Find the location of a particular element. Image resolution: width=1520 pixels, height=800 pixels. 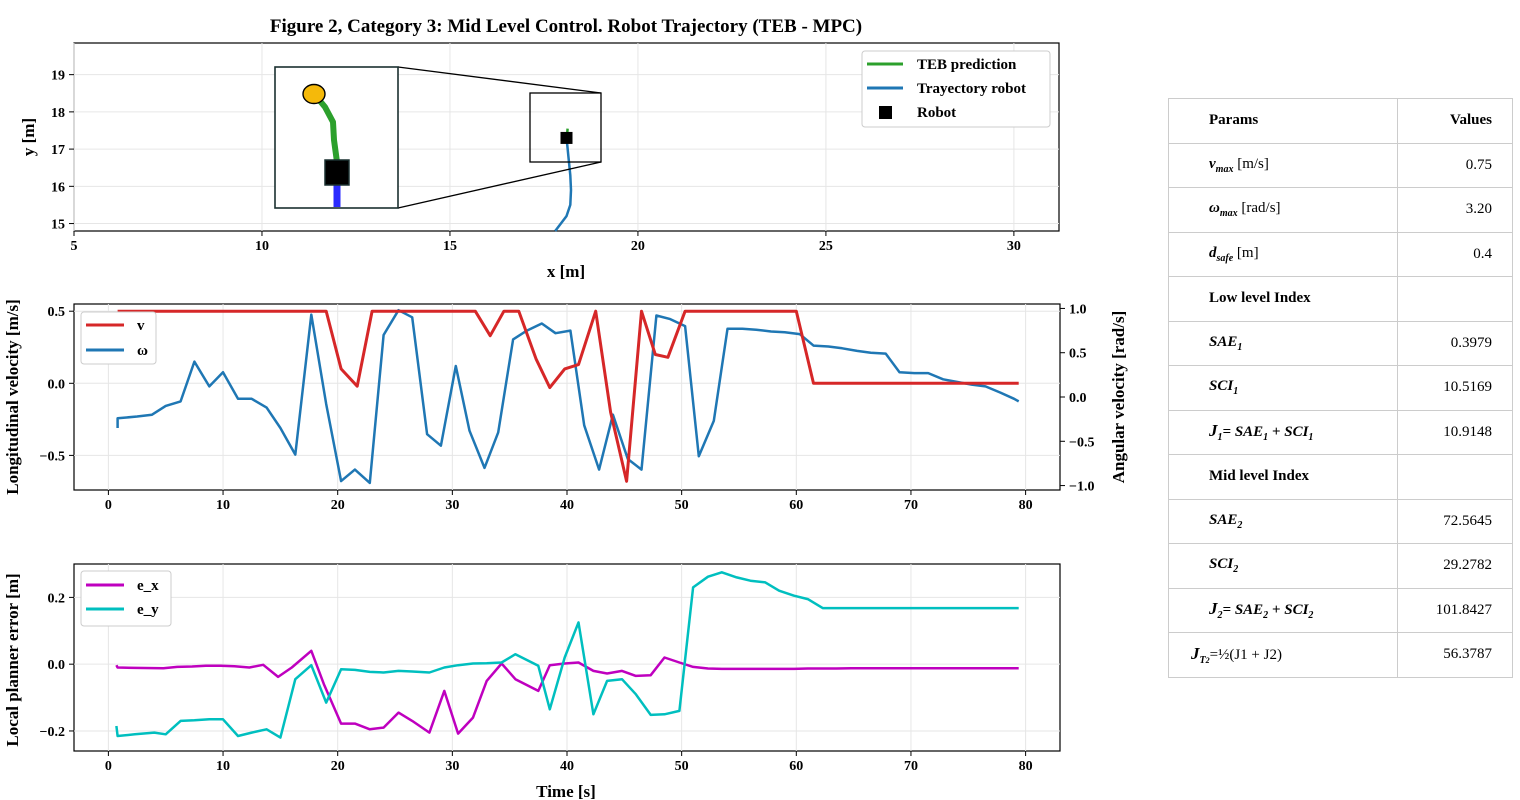

index-sae1: SAE1 is located at coordinates (1283, 343).